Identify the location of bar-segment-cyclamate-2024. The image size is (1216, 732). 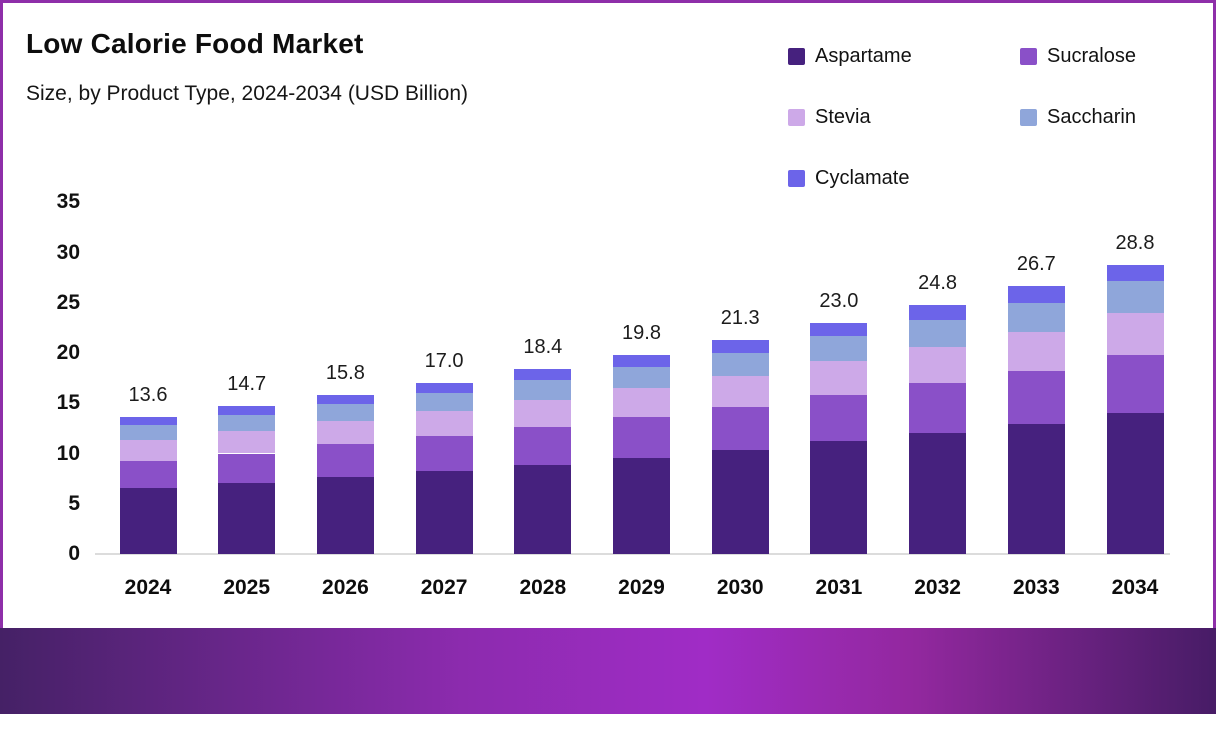
(148, 421).